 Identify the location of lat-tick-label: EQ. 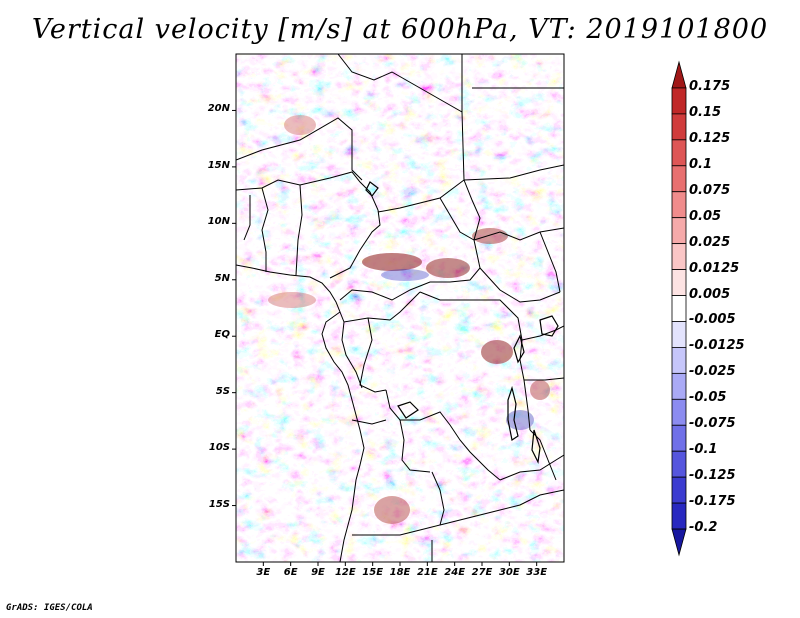
(222, 335).